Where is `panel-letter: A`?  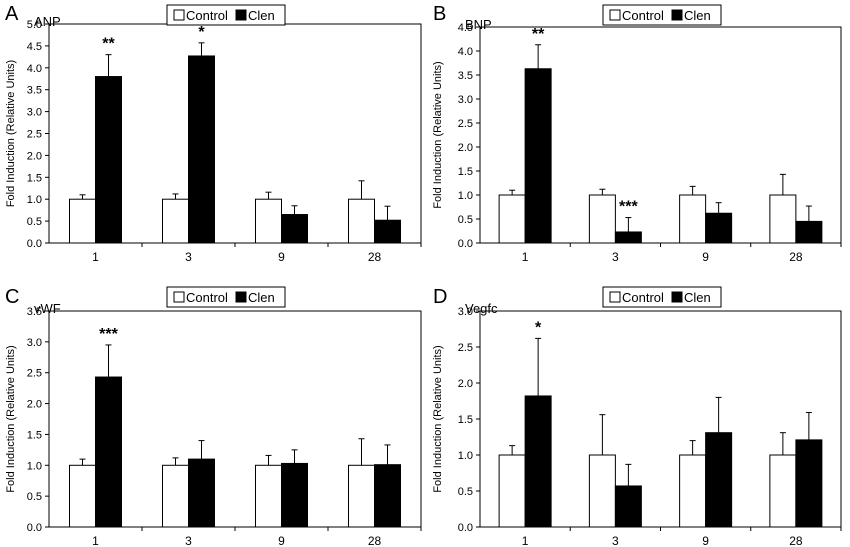
panel-letter: A is located at coordinates (12, 14).